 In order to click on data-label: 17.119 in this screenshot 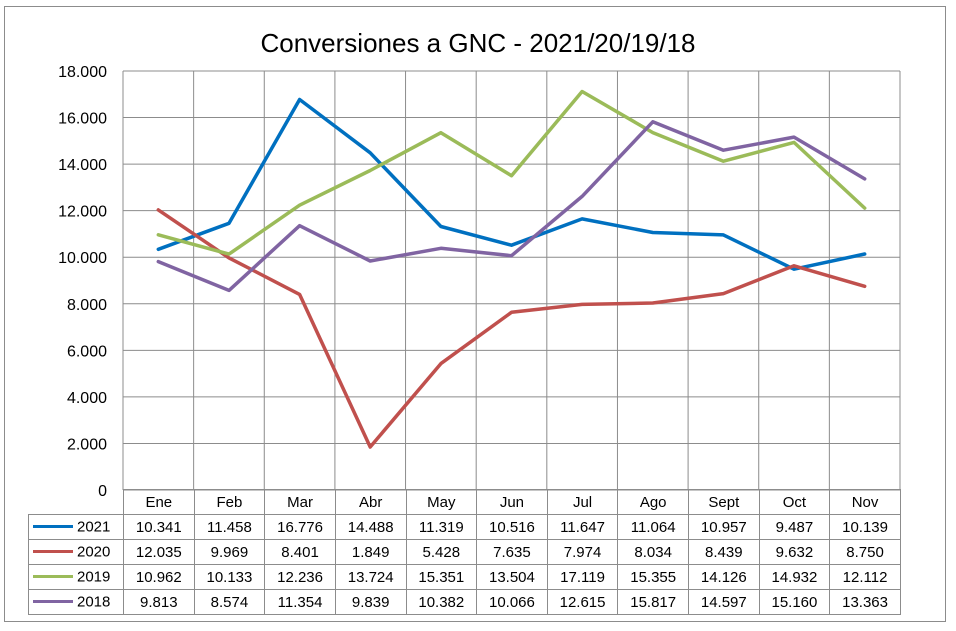, I will do `click(582, 577)`.